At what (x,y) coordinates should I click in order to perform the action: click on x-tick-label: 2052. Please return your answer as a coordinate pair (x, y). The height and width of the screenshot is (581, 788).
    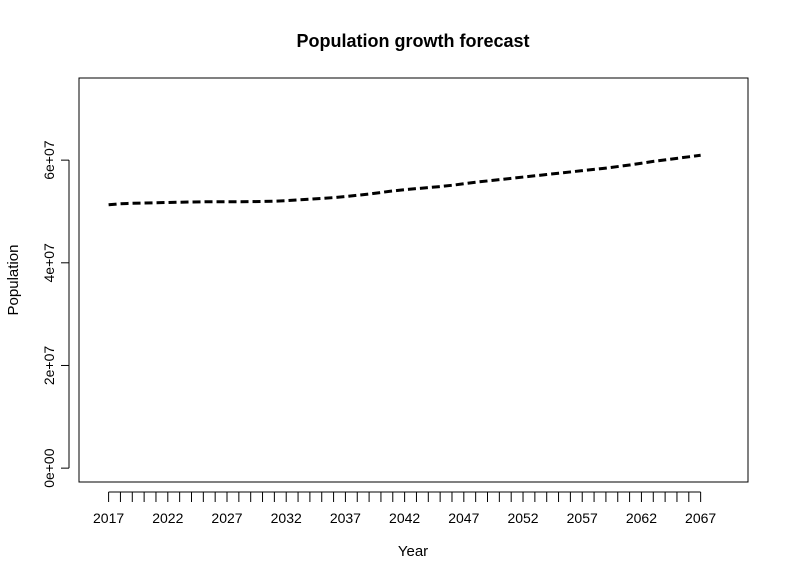
    Looking at the image, I should click on (522, 518).